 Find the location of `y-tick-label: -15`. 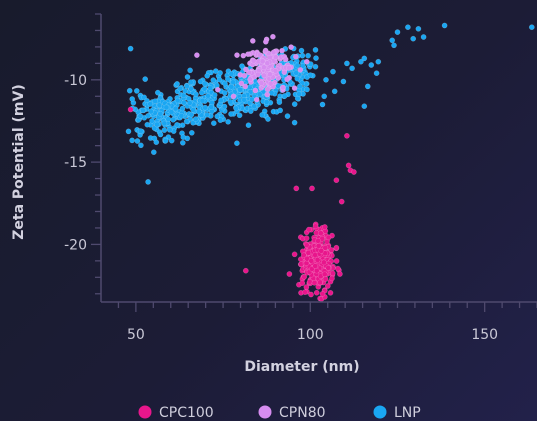

y-tick-label: -15 is located at coordinates (75, 163).